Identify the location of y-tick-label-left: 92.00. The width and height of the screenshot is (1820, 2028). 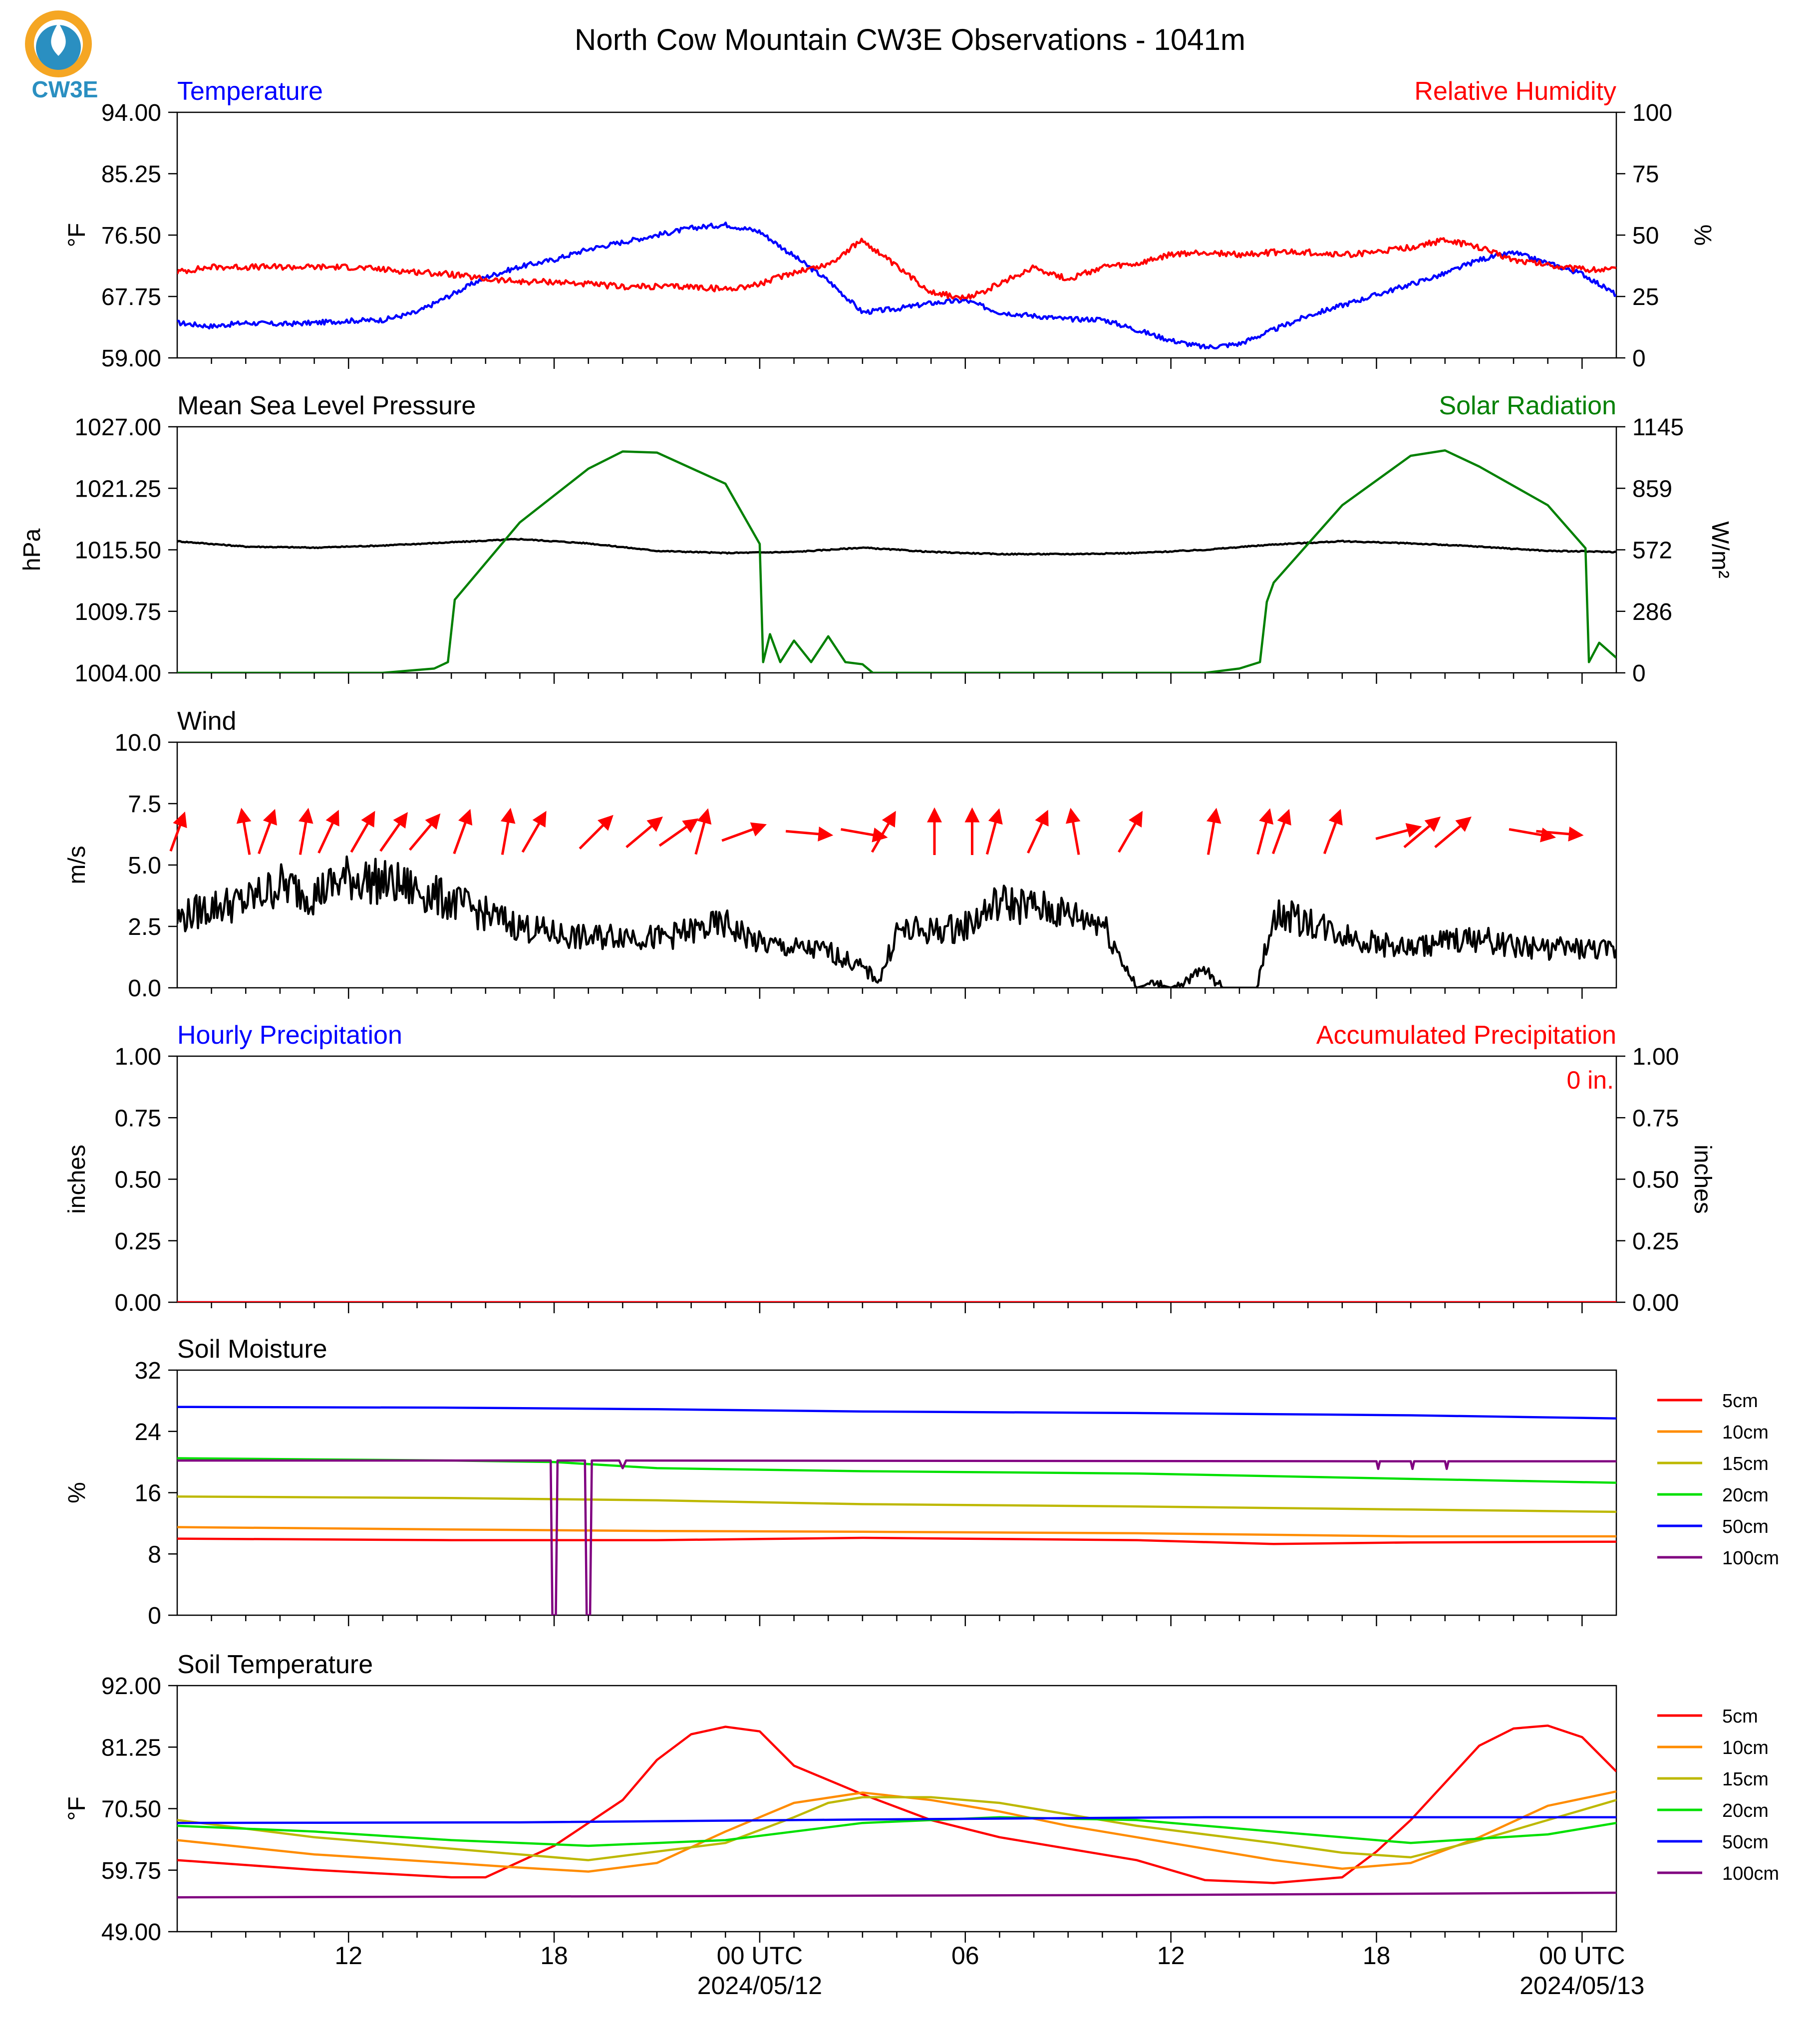
(131, 1686).